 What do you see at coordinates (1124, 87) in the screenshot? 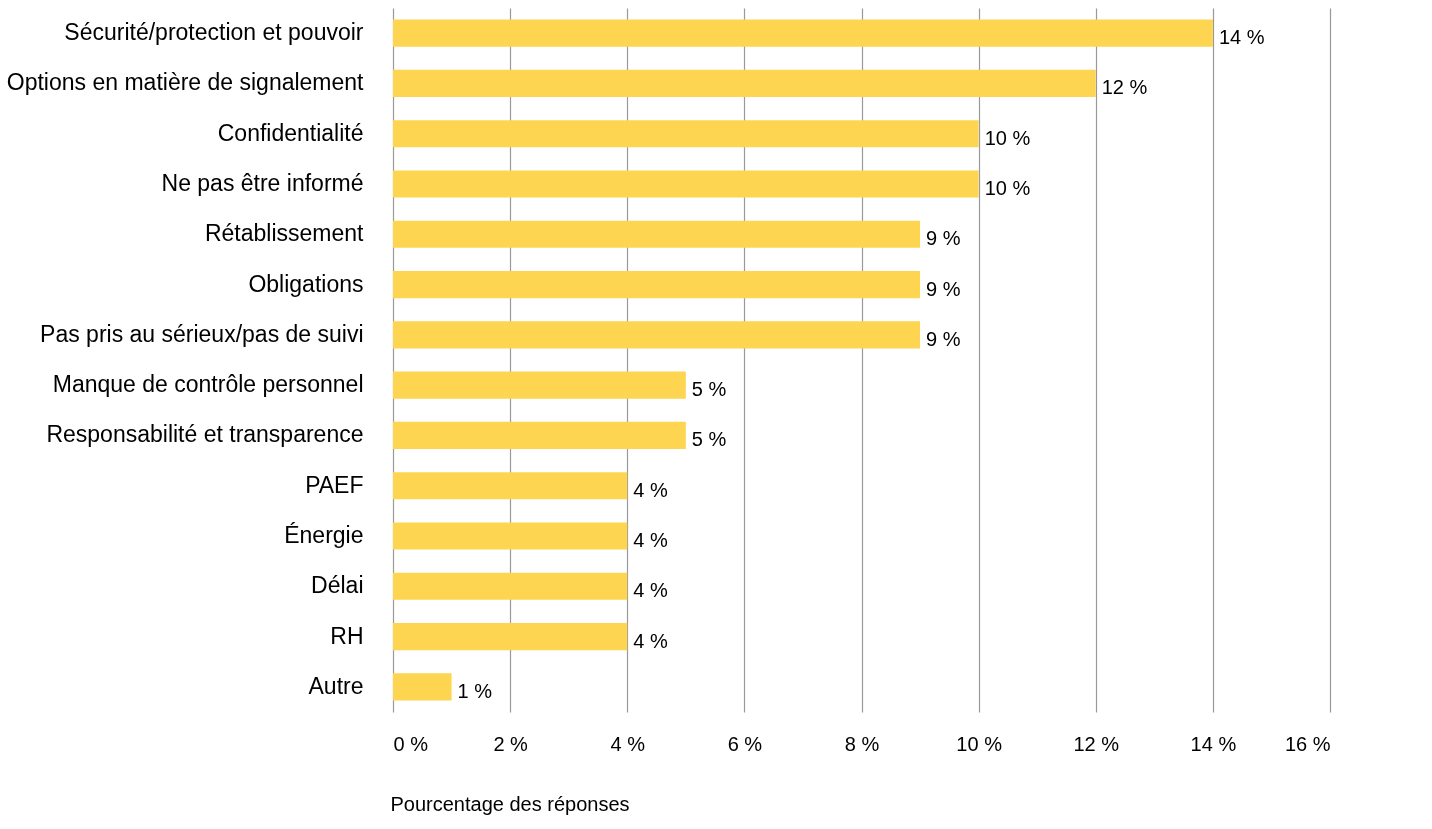
I see `data-label: 12 %` at bounding box center [1124, 87].